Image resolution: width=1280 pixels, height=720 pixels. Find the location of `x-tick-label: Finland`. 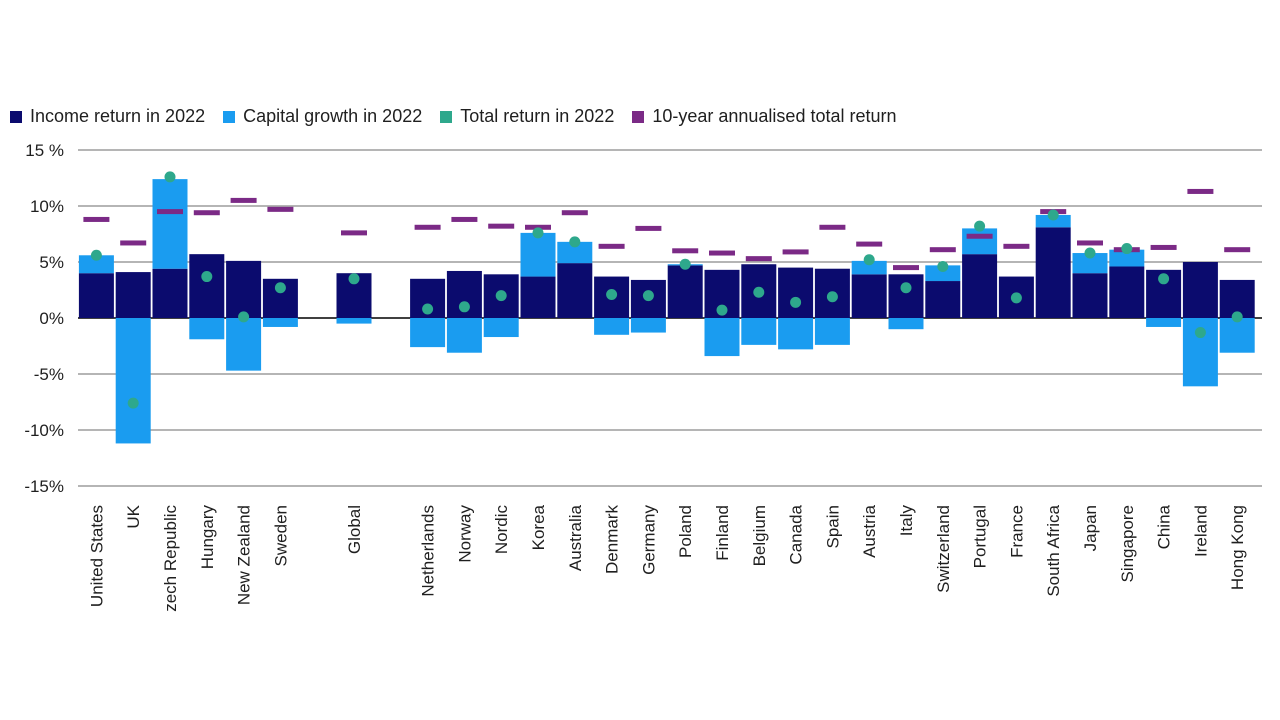

x-tick-label: Finland is located at coordinates (722, 533).